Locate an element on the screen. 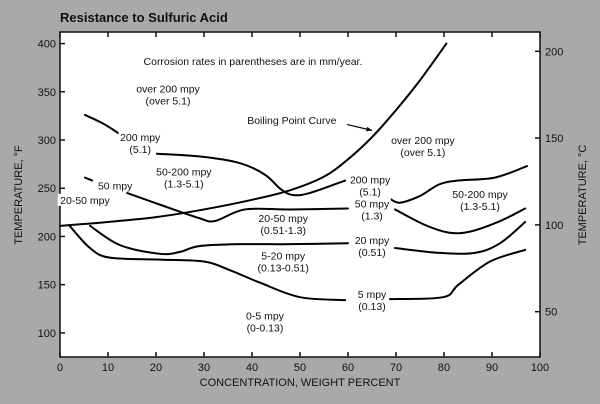 The width and height of the screenshot is (600, 404). annotation-text: 5 mpy is located at coordinates (372, 295).